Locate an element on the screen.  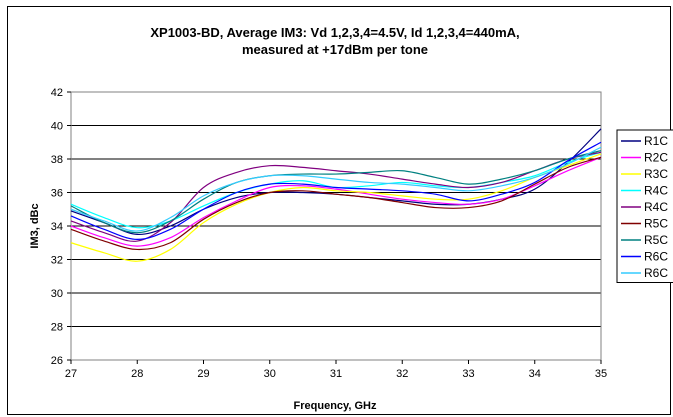
x-tick-label: 33 is located at coordinates (468, 374).